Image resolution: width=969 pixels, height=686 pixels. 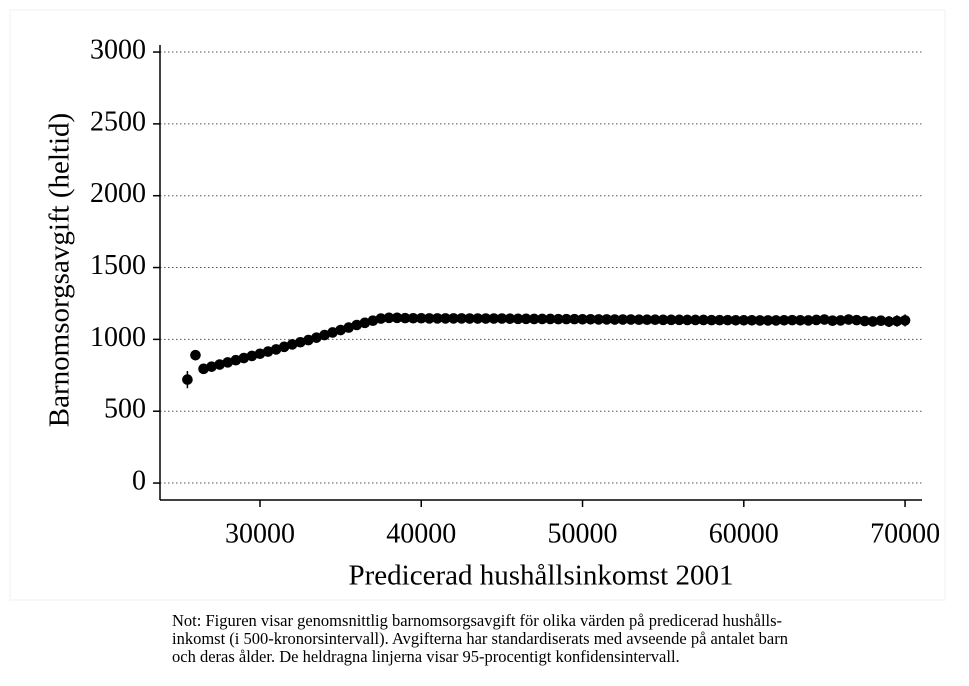 I want to click on y-axis-title: Barnomsorgsavgift (heltid), so click(x=60, y=270).